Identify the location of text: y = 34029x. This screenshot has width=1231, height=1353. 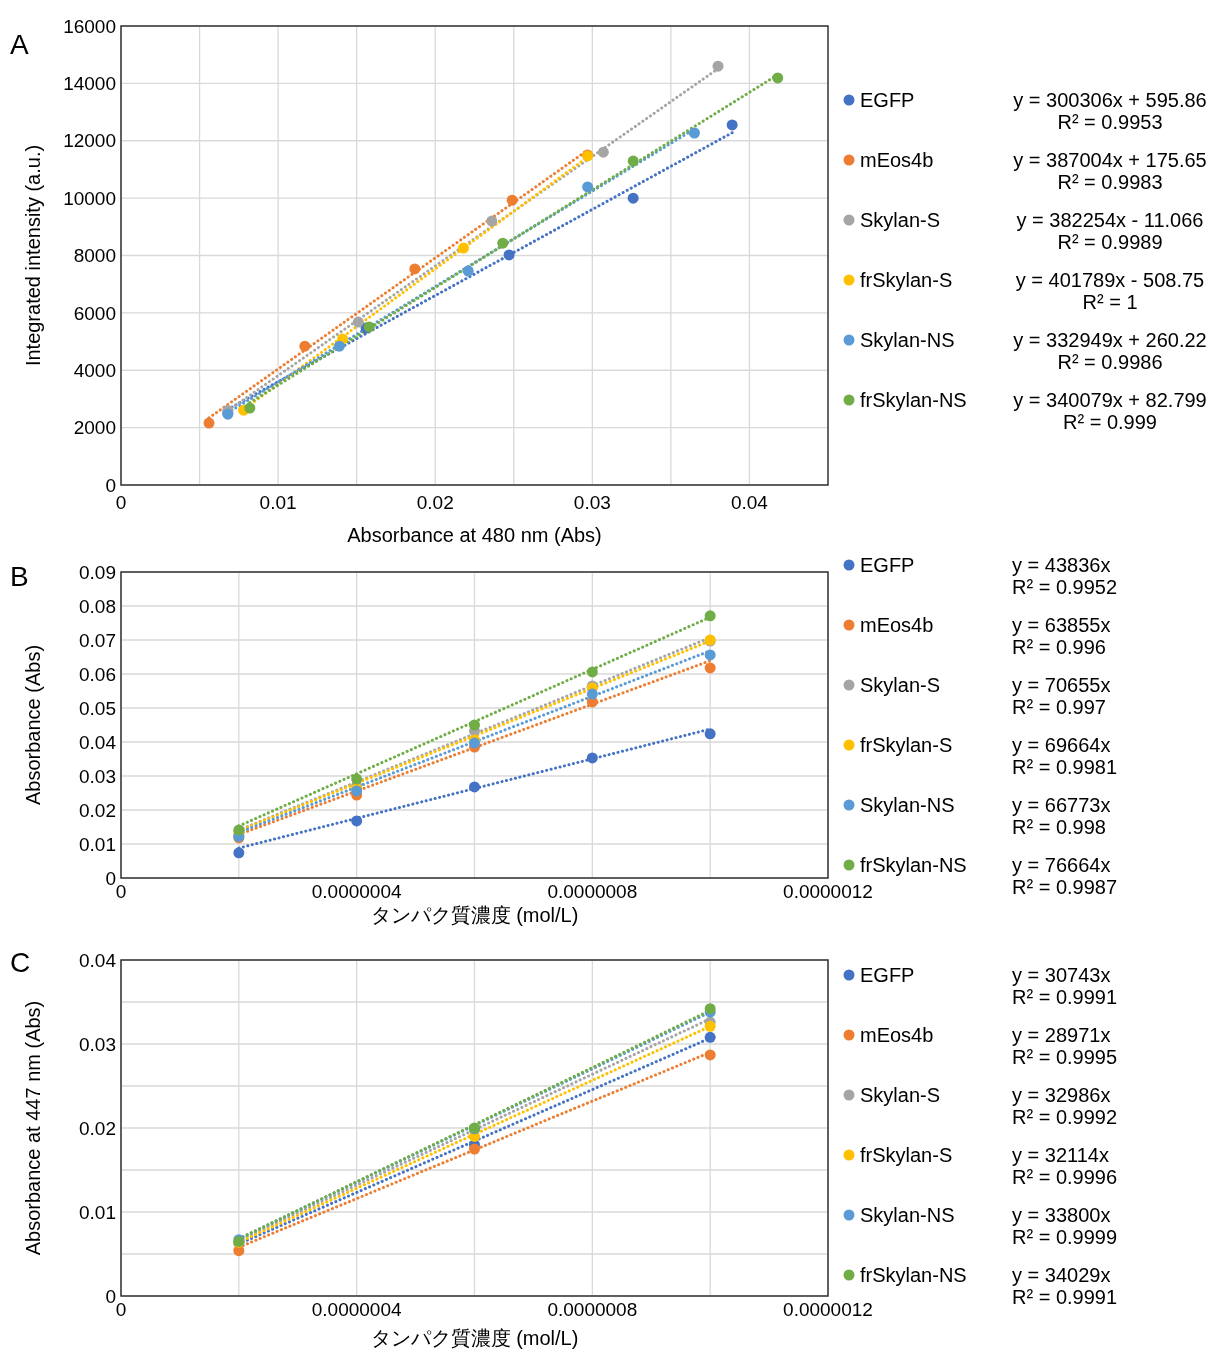
(1061, 1275).